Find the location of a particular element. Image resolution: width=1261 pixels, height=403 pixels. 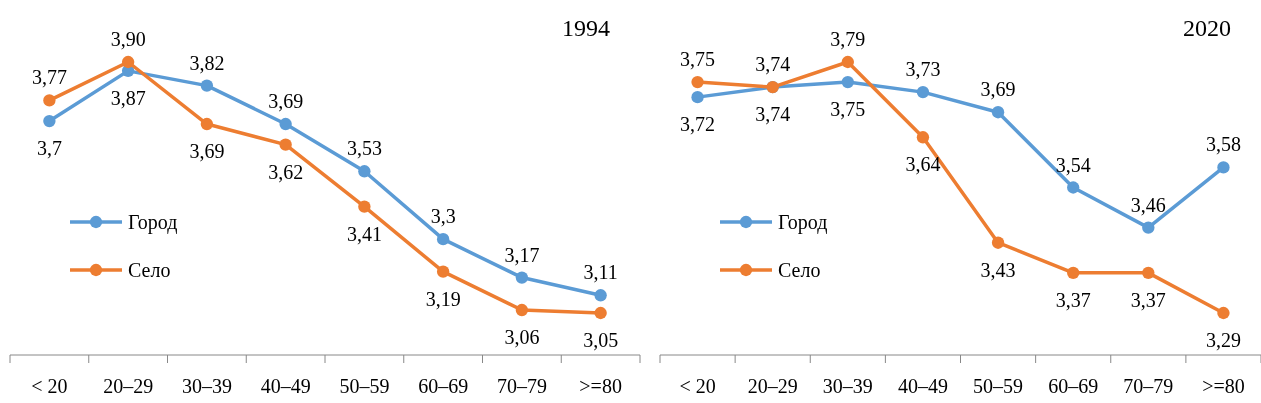

data-label: 3,90 is located at coordinates (128, 39).